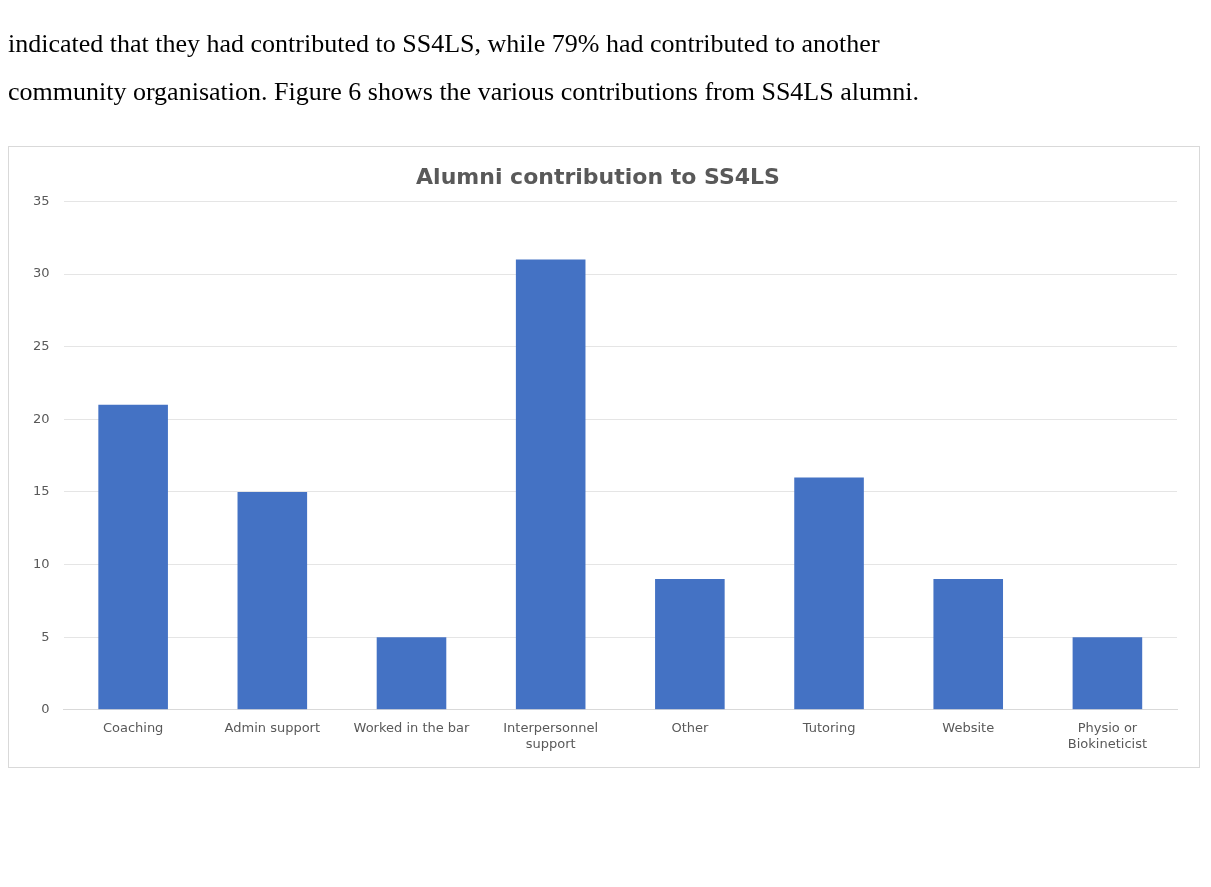  What do you see at coordinates (41, 200) in the screenshot?
I see `y-tick-label: 35` at bounding box center [41, 200].